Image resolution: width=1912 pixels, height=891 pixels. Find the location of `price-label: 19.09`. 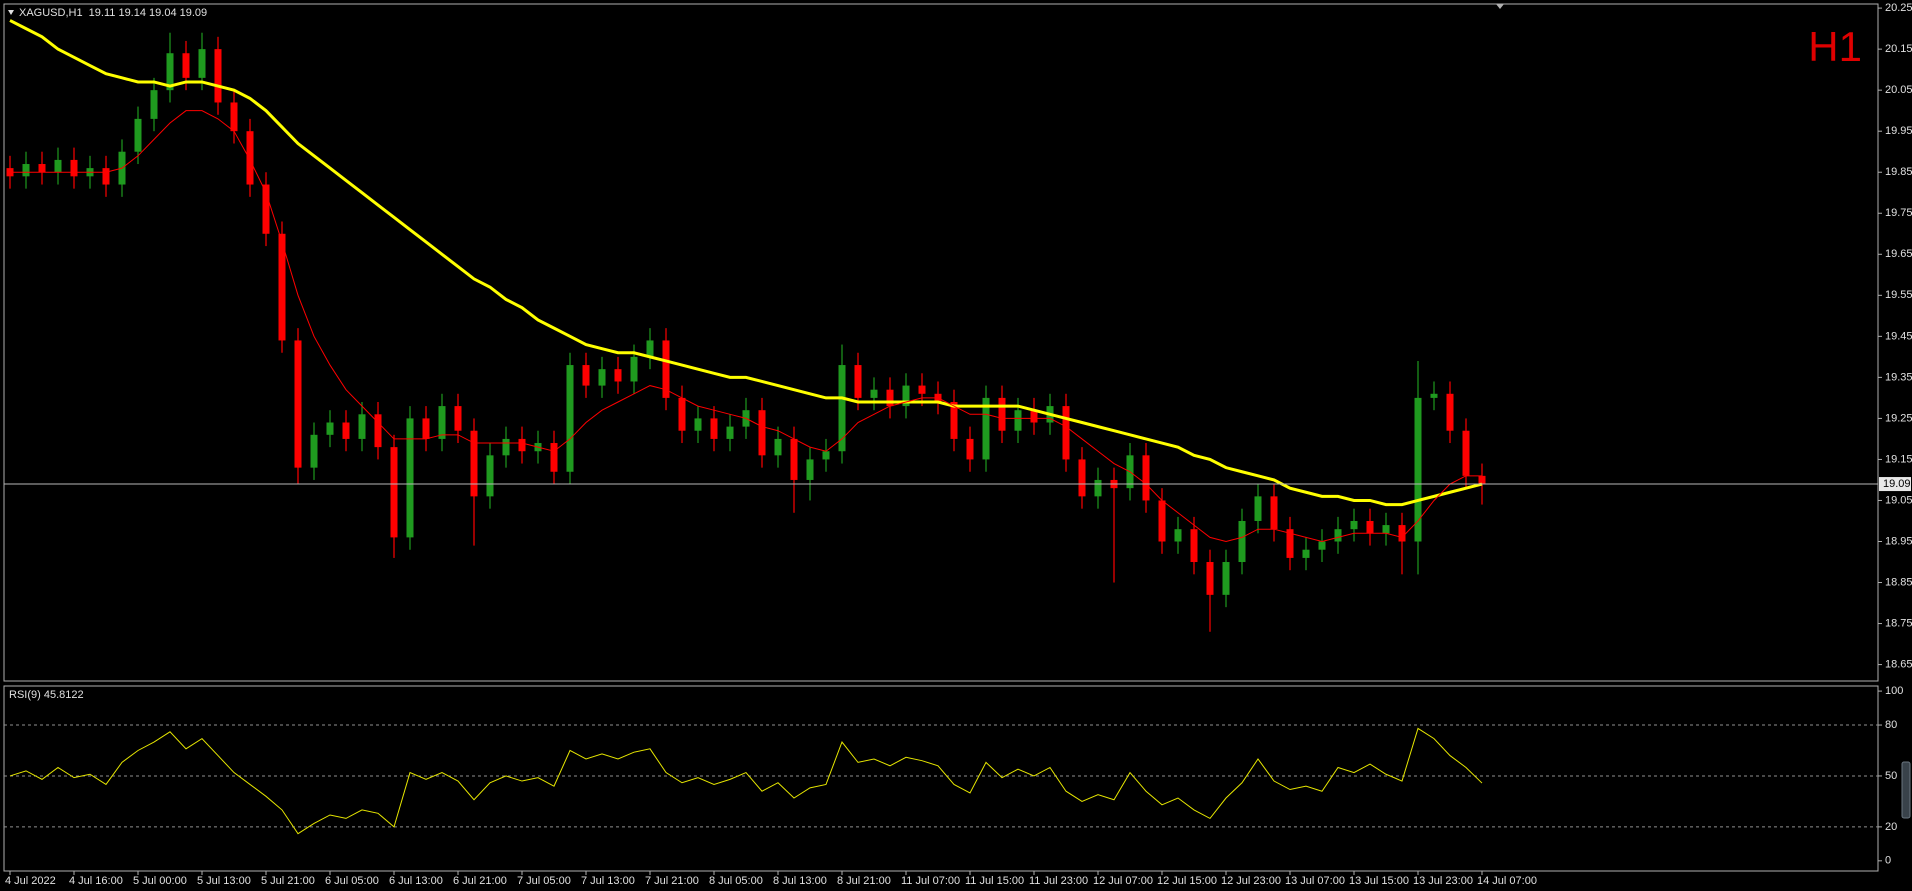

price-label: 19.09 is located at coordinates (1897, 484).